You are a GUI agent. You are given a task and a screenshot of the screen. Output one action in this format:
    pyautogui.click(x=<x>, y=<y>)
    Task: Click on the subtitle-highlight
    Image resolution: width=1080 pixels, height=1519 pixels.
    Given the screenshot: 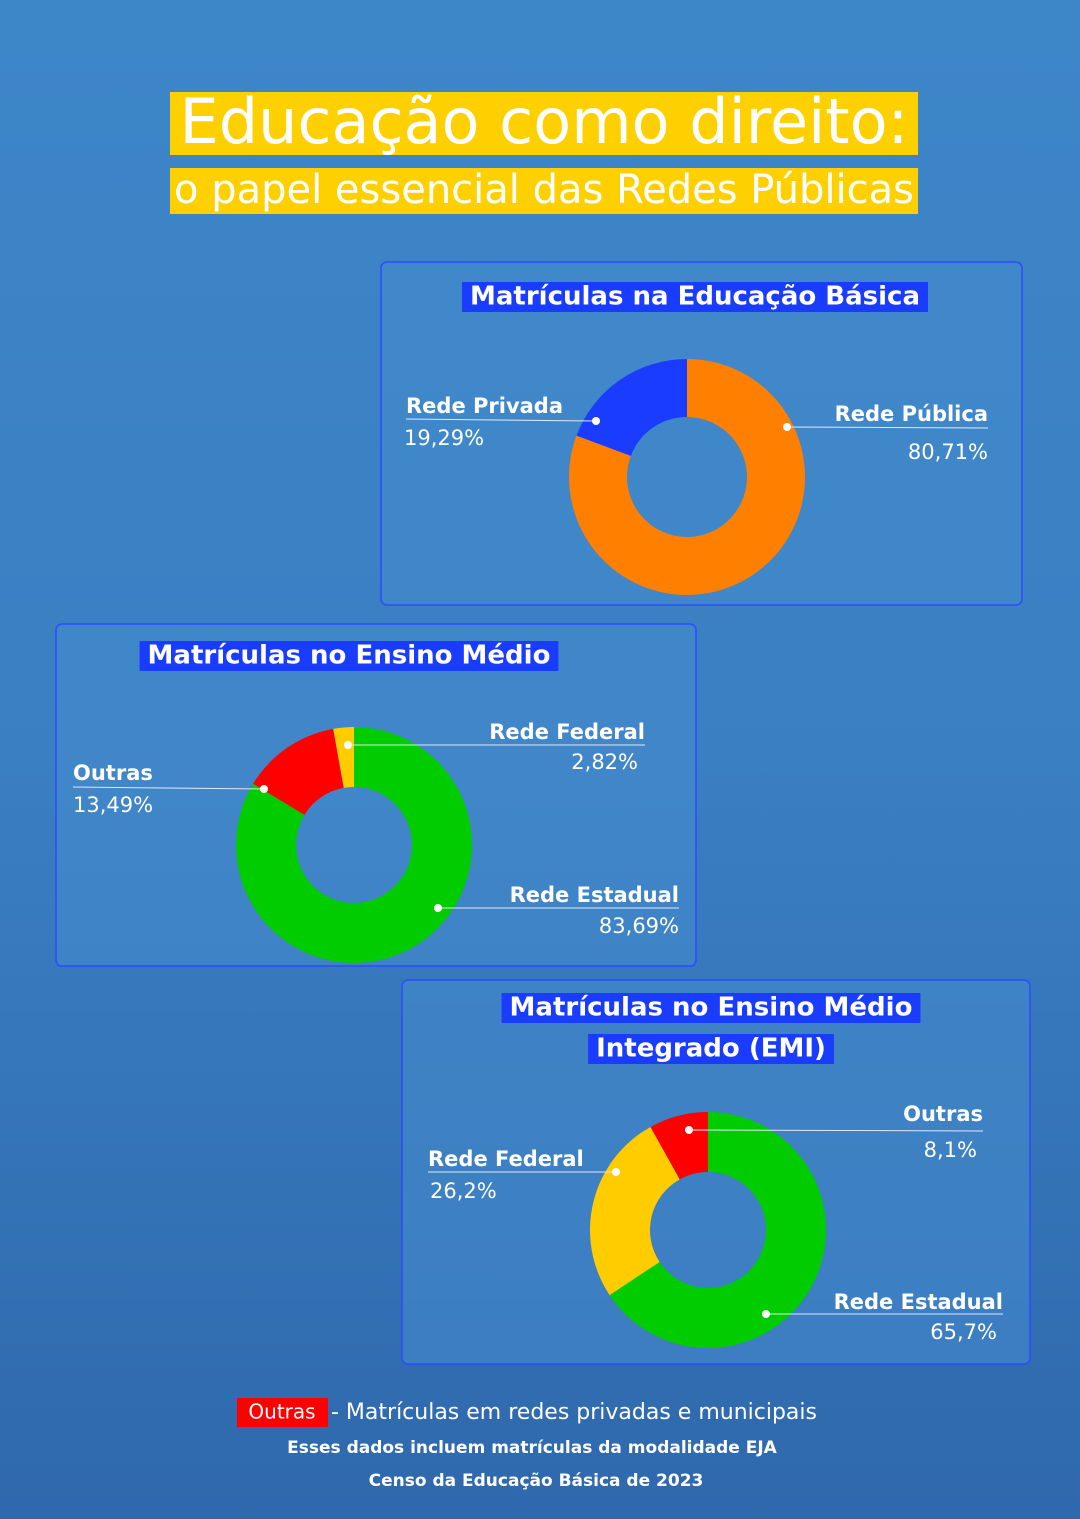 What is the action you would take?
    pyautogui.click(x=544, y=191)
    